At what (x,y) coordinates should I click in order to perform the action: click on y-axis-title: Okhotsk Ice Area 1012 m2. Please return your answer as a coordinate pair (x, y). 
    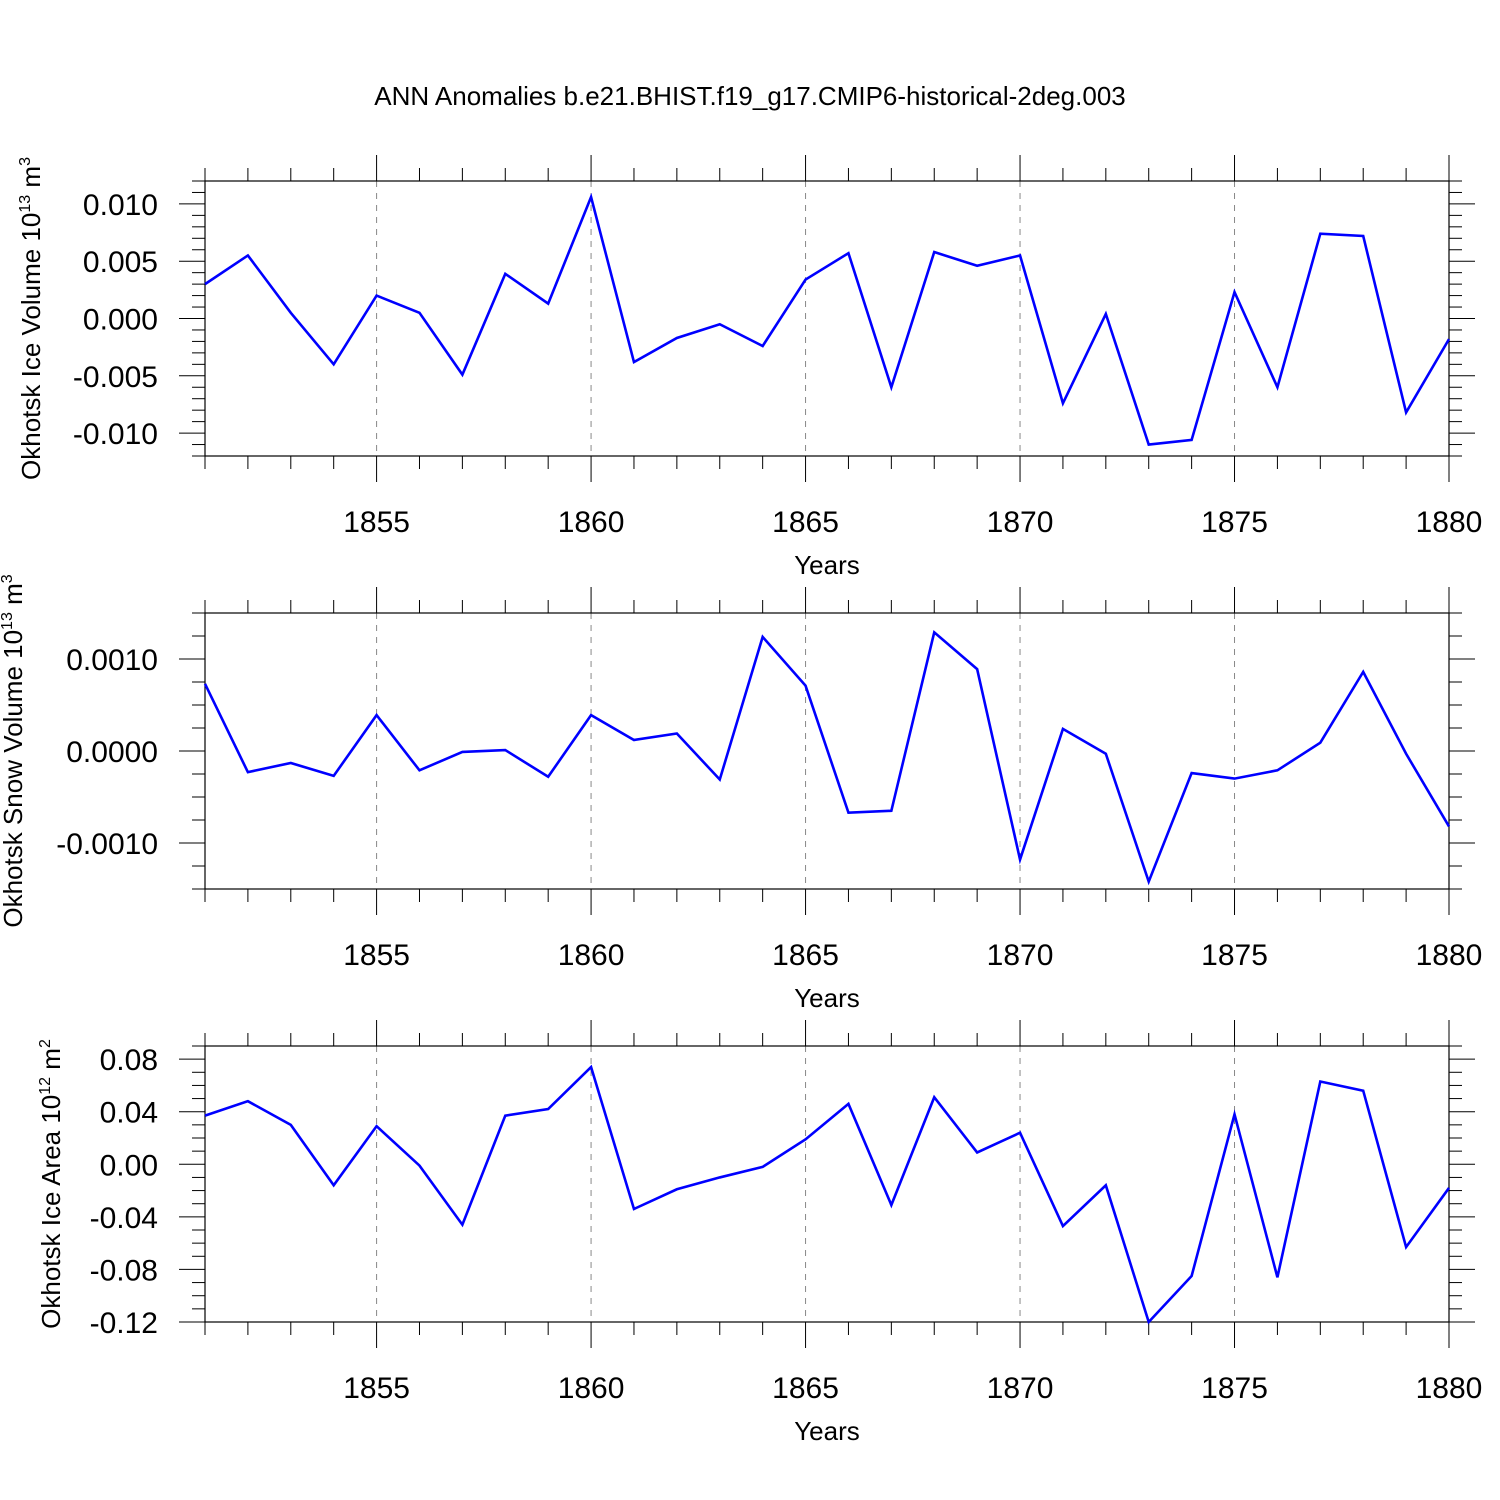
    Looking at the image, I should click on (51, 1184).